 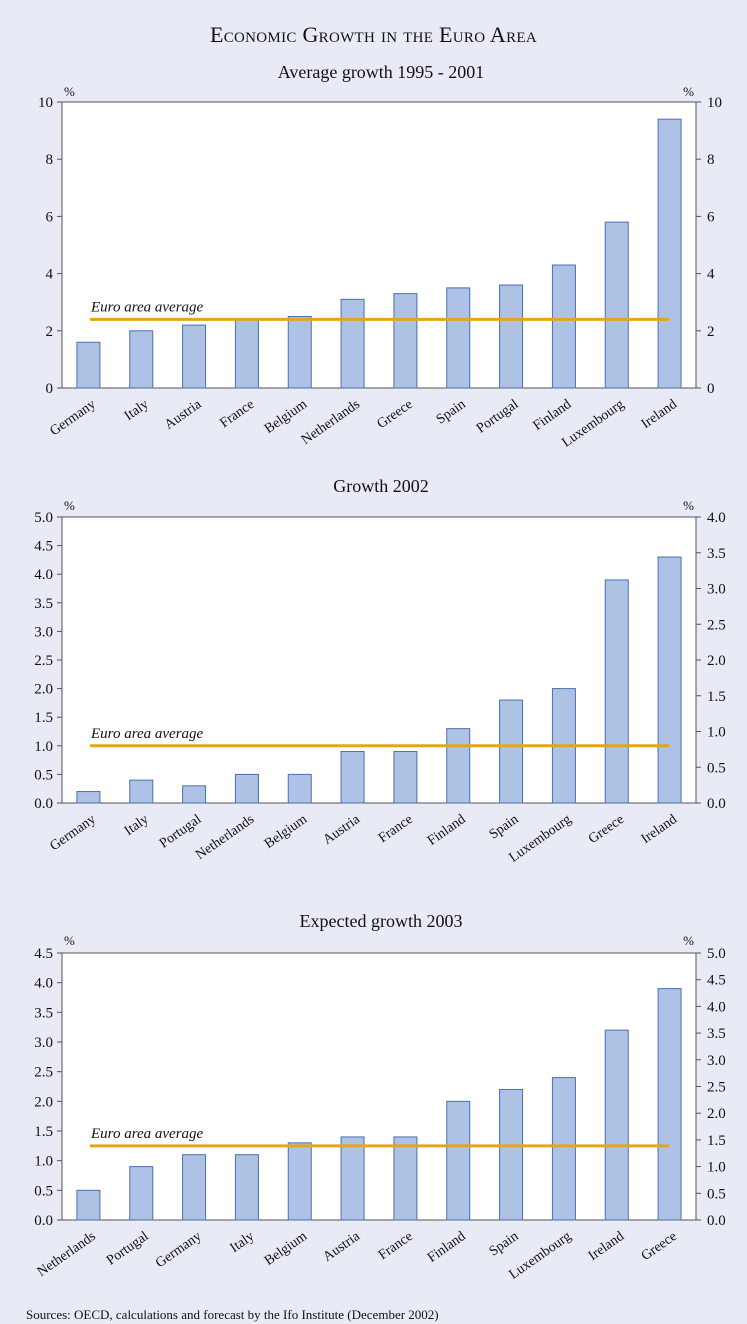 What do you see at coordinates (711, 275) in the screenshot?
I see `right-tick-label: 4` at bounding box center [711, 275].